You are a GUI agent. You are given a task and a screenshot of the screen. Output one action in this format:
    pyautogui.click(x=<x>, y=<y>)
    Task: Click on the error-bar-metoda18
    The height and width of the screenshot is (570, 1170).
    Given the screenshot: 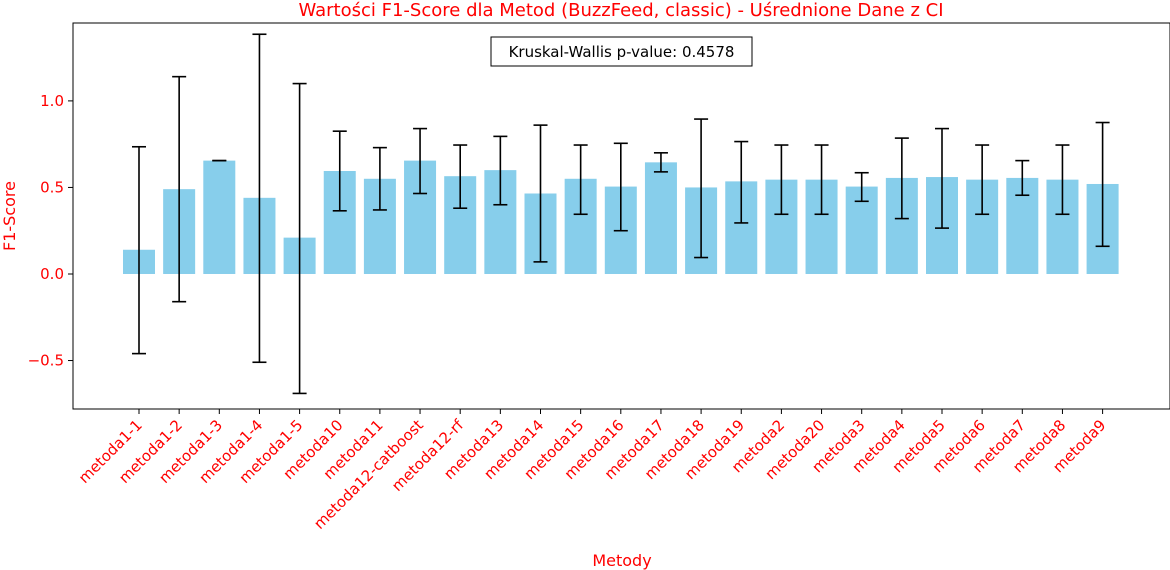 What is the action you would take?
    pyautogui.click(x=701, y=188)
    